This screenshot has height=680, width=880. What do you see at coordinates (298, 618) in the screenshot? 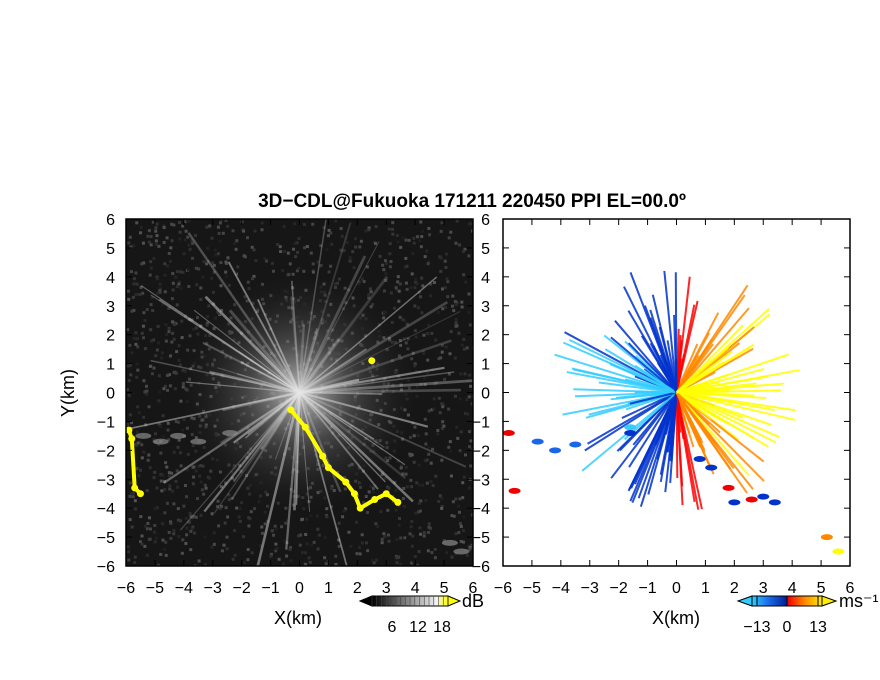
I see `x-axis-label-left: X(km)` at bounding box center [298, 618].